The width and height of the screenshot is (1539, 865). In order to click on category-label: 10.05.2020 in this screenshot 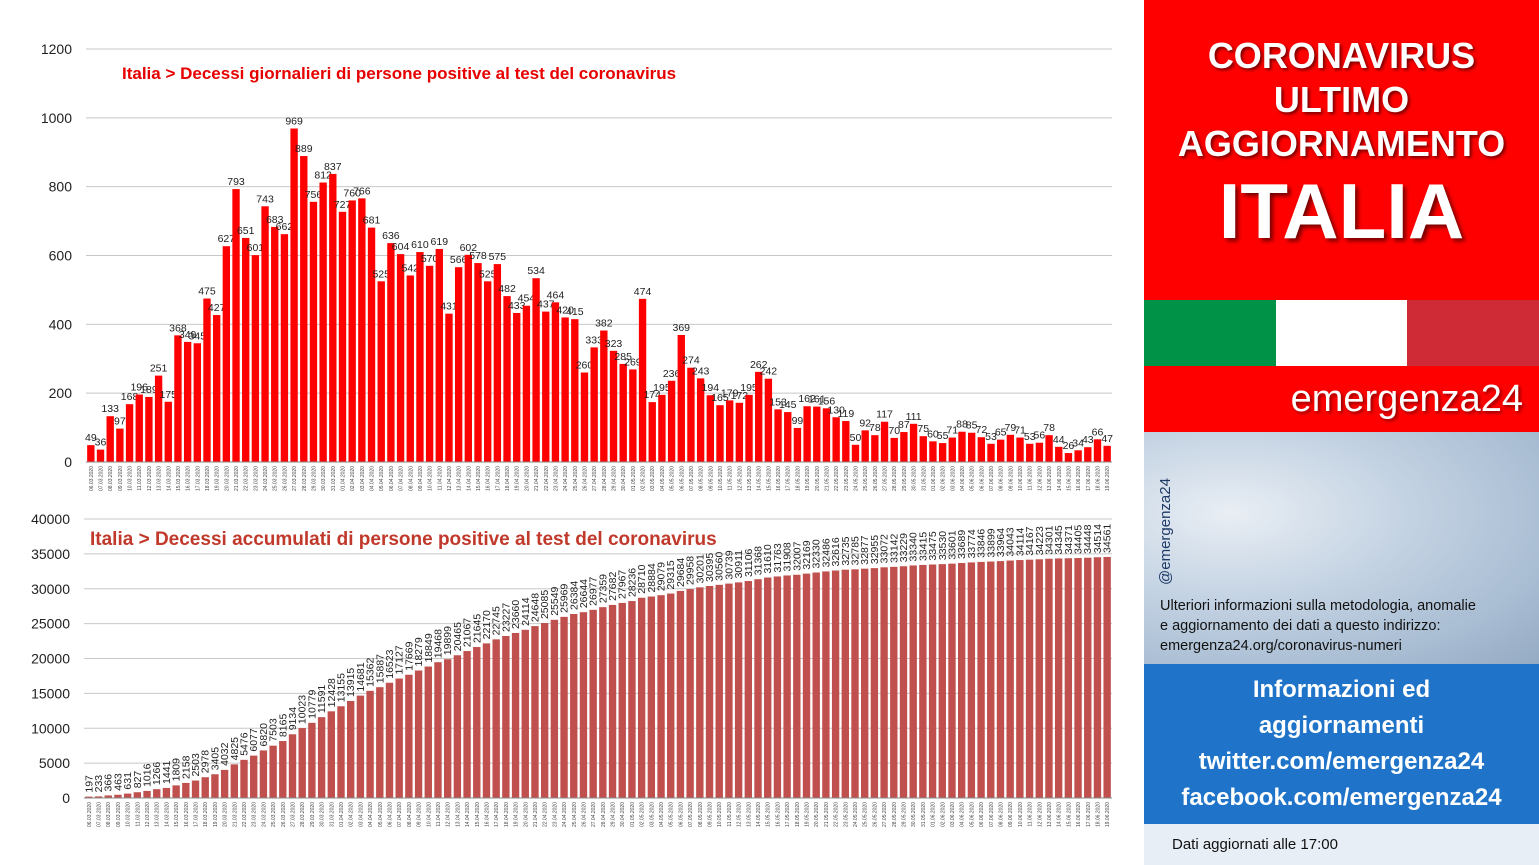, I will do `click(720, 814)`.